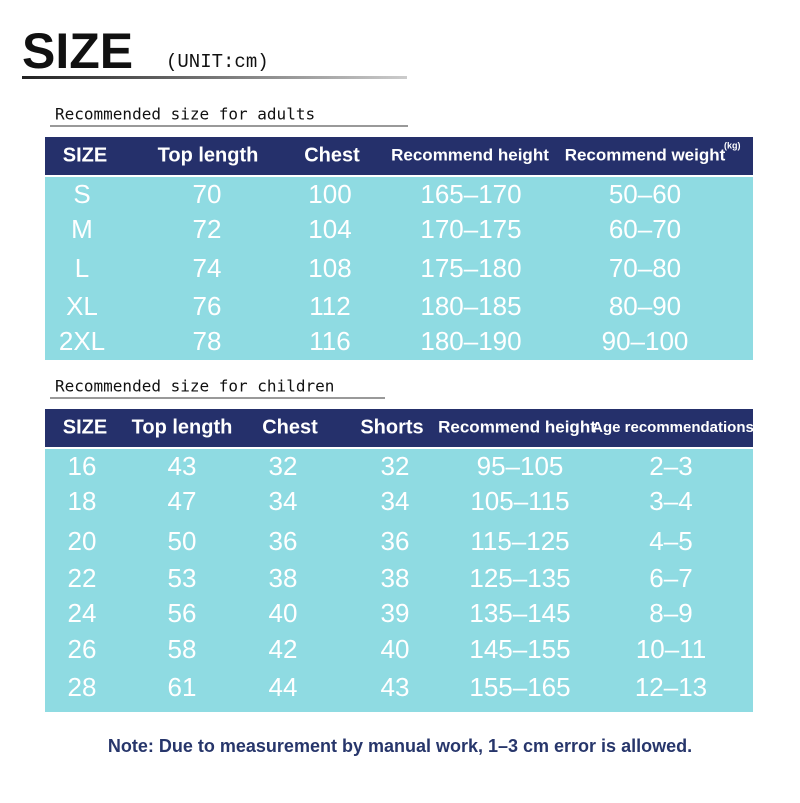 The width and height of the screenshot is (800, 803). I want to click on table-cell: 26, so click(82, 649).